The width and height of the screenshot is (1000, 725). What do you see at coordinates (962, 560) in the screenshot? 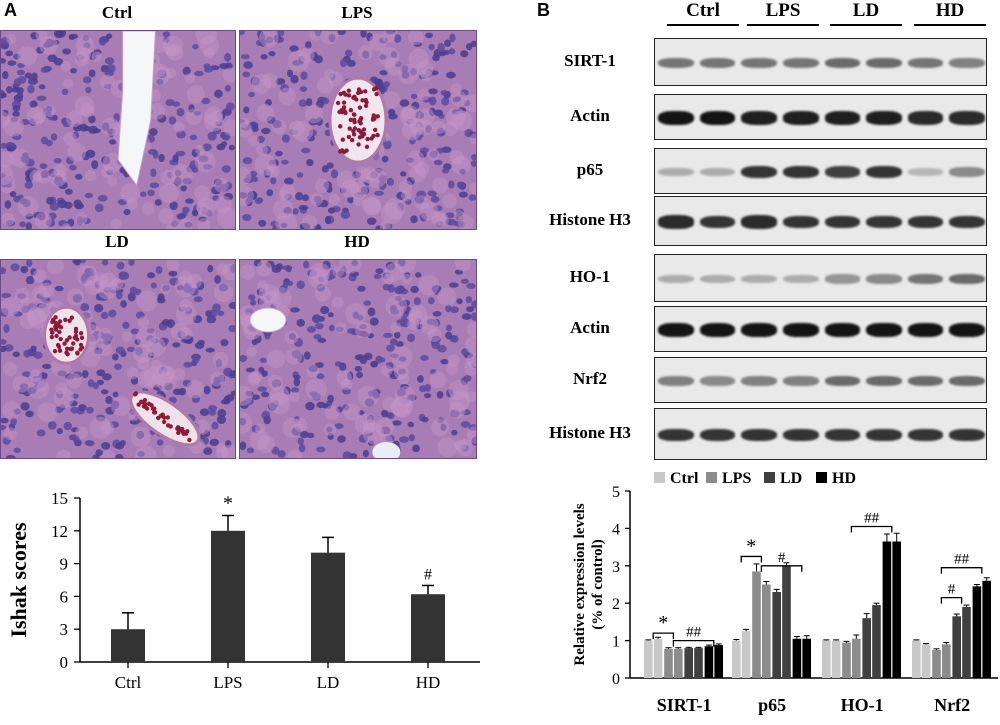
I see `significance-mark: ##` at bounding box center [962, 560].